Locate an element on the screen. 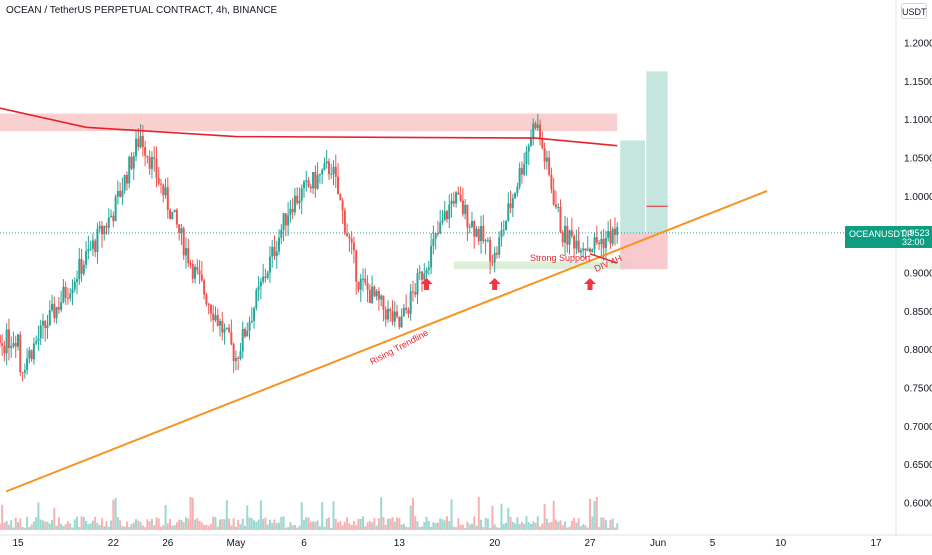 This screenshot has height=555, width=932. stop-loss-box is located at coordinates (644, 251).